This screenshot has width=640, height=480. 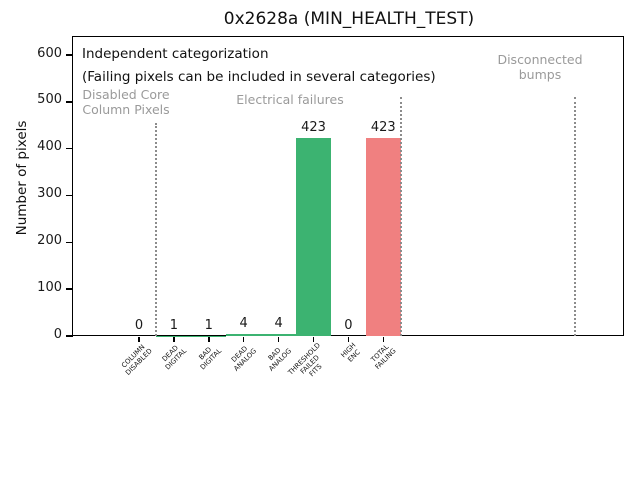 I want to click on x-tick-label: HIGH ENC, so click(x=350, y=352).